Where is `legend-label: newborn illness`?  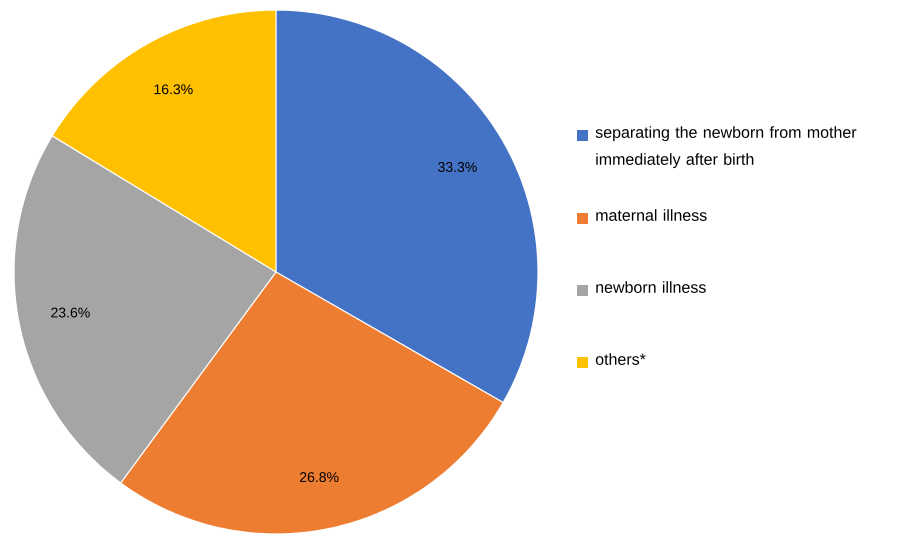
legend-label: newborn illness is located at coordinates (651, 287).